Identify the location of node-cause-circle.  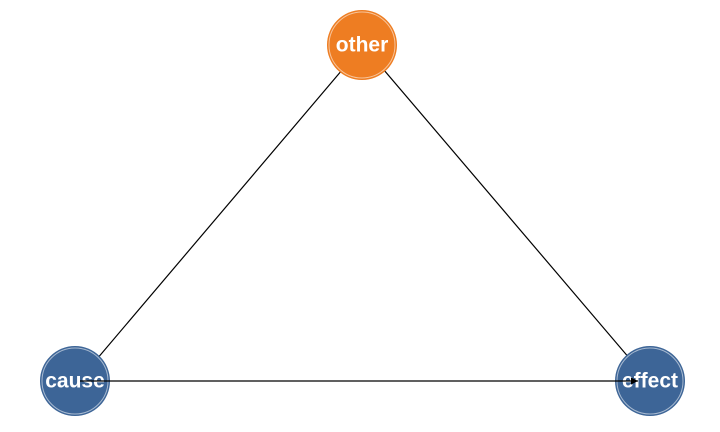
(75, 381).